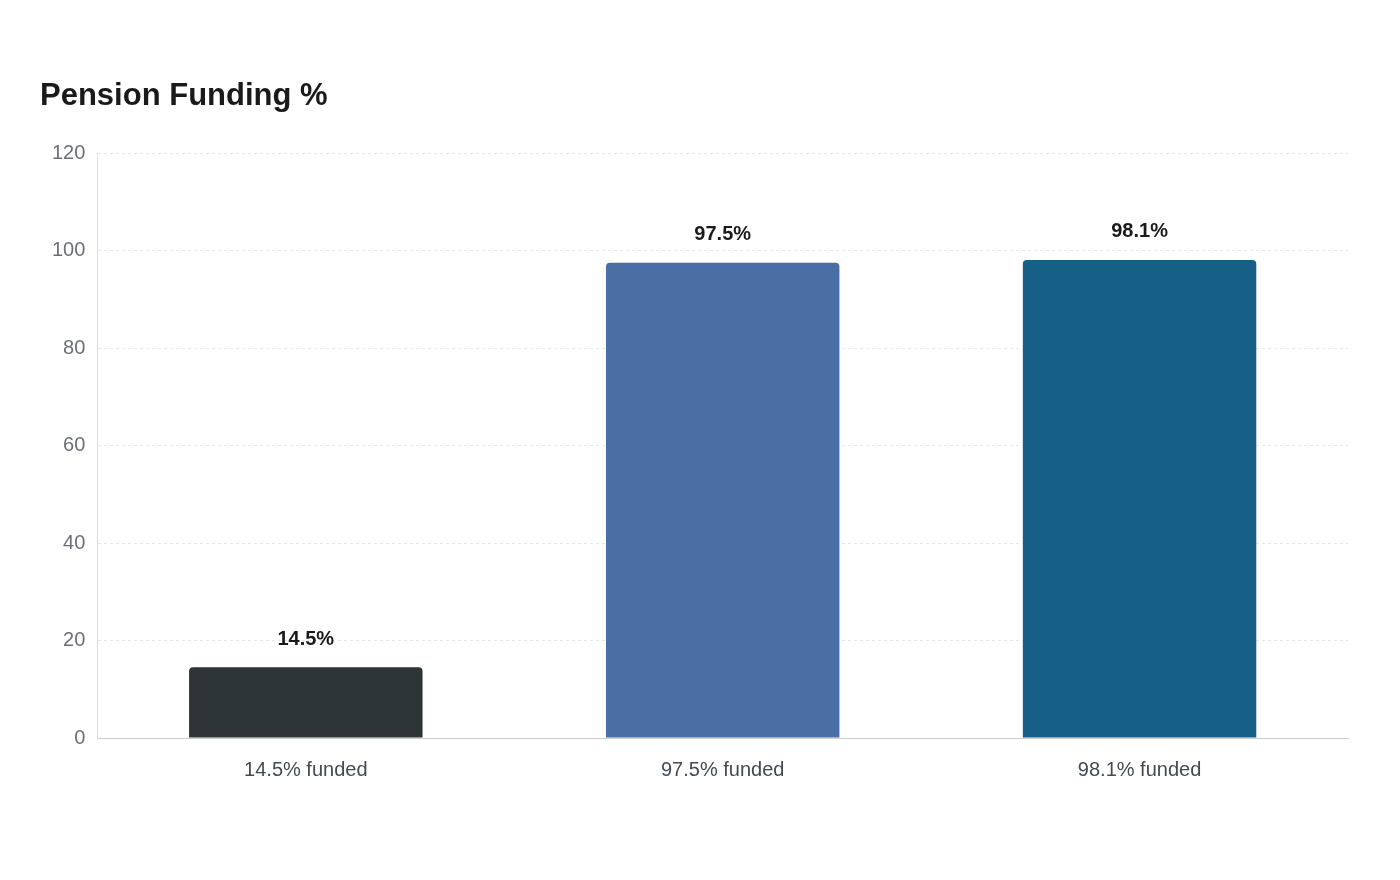 This screenshot has width=1400, height=880. What do you see at coordinates (68, 151) in the screenshot?
I see `y-tick-label: 120` at bounding box center [68, 151].